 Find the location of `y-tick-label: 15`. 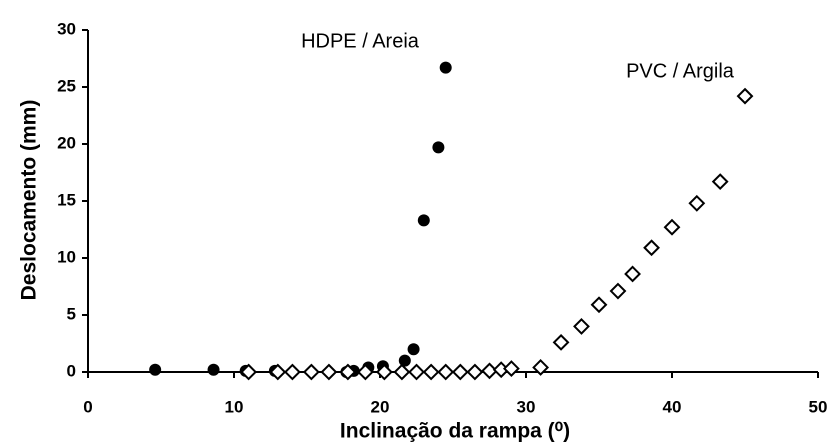

y-tick-label: 15 is located at coordinates (66, 199).